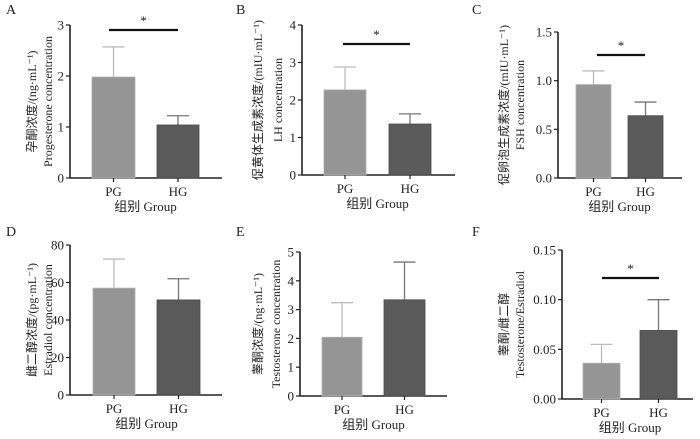  Describe the element at coordinates (11, 232) in the screenshot. I see `panel-letter: D` at that location.